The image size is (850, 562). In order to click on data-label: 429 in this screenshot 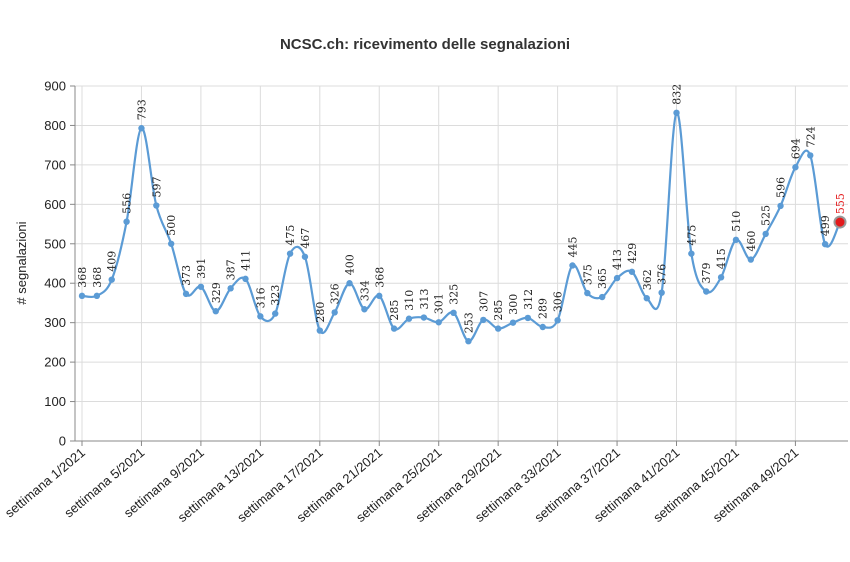, I will do `click(632, 253)`.